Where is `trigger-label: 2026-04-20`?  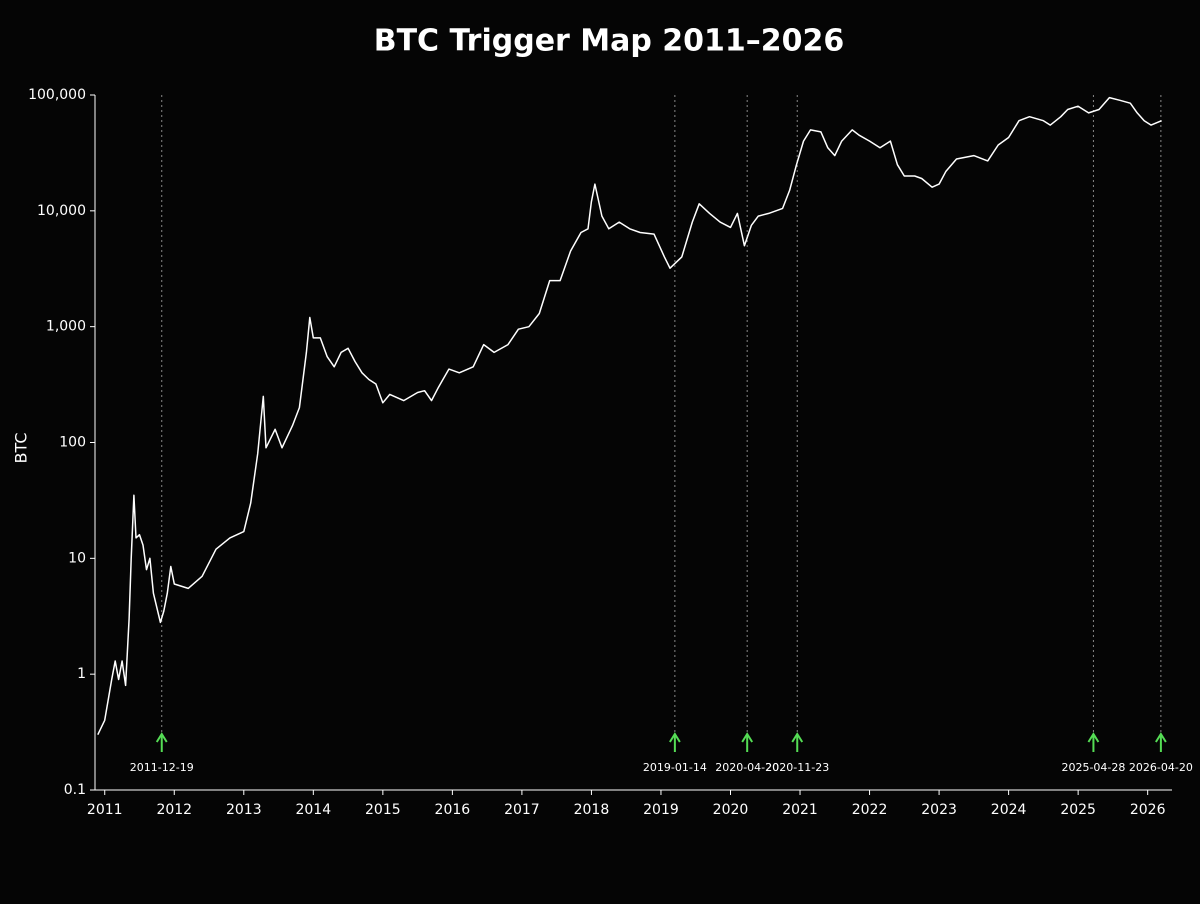 trigger-label: 2026-04-20 is located at coordinates (1161, 767).